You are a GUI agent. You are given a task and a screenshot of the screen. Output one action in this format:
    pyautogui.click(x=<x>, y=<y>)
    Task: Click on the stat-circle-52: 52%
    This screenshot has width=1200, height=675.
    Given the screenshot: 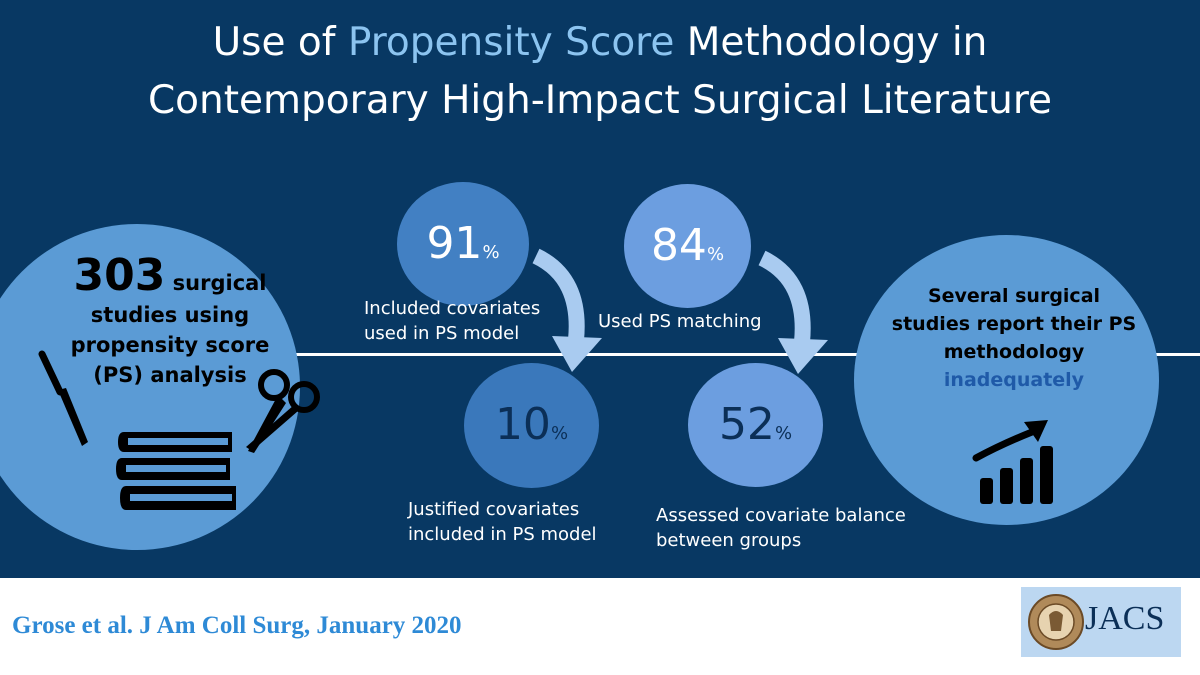 What is the action you would take?
    pyautogui.click(x=755, y=425)
    